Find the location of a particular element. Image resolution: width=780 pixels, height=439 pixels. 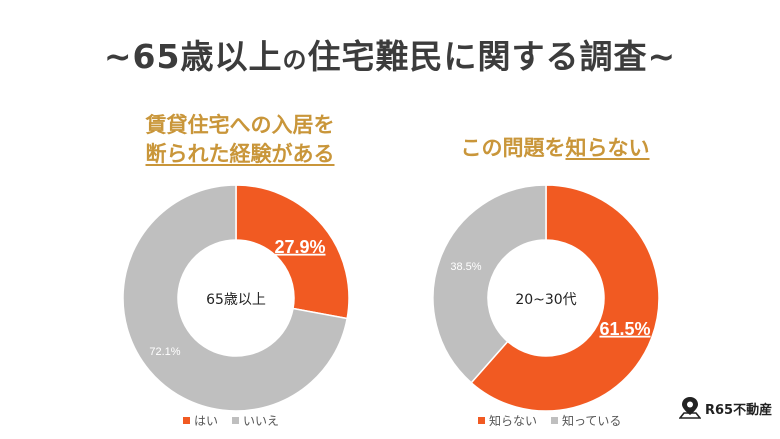

legend-item-hai: はい is located at coordinates (200, 420).